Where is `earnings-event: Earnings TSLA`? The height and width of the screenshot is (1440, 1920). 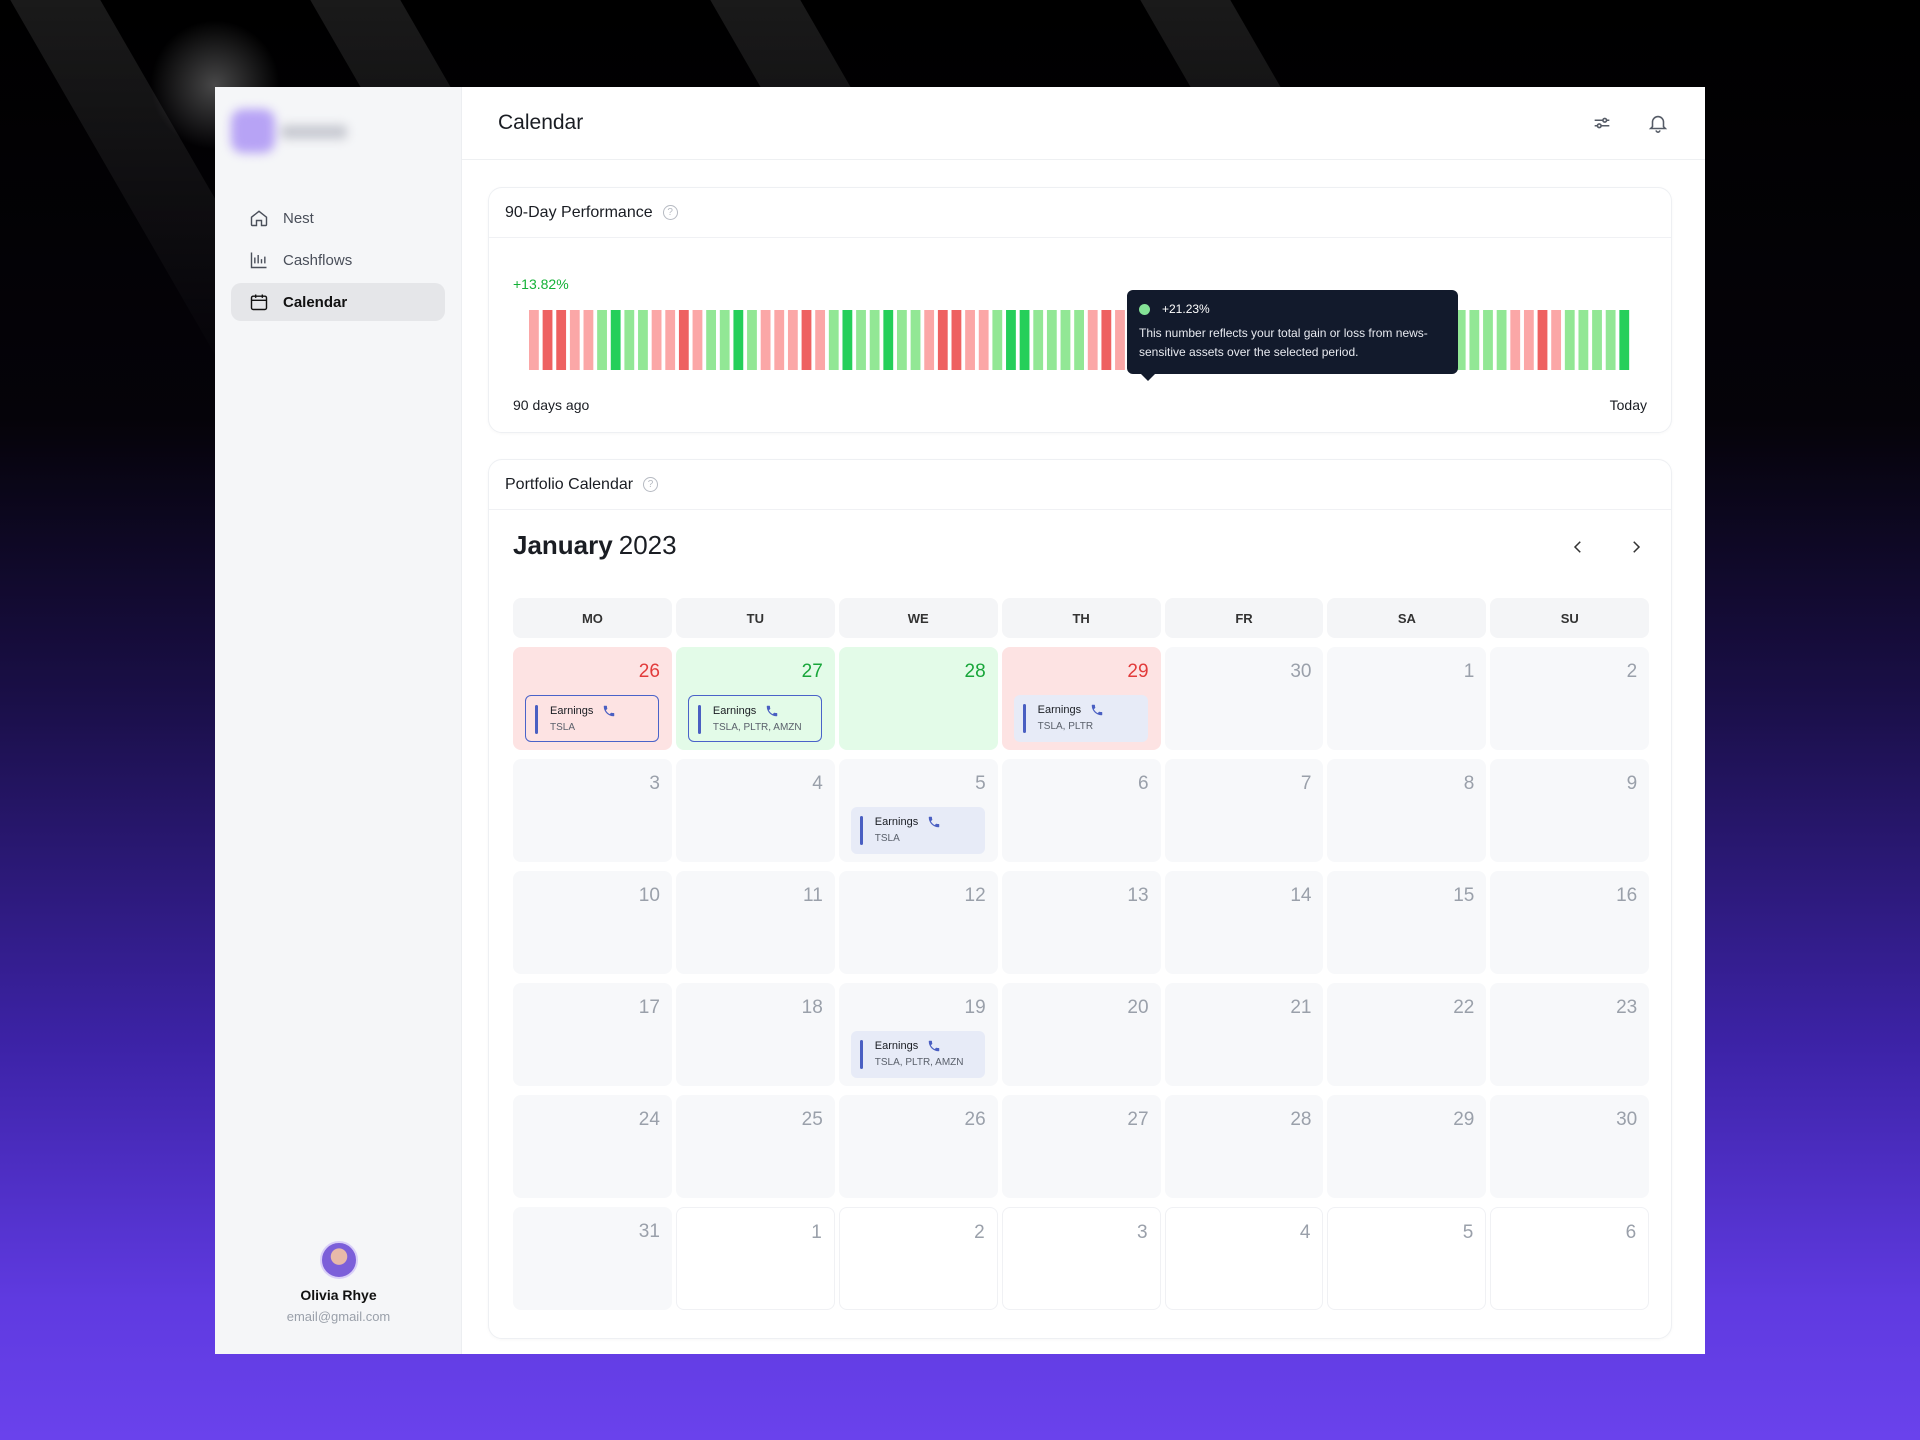 earnings-event: Earnings TSLA is located at coordinates (917, 830).